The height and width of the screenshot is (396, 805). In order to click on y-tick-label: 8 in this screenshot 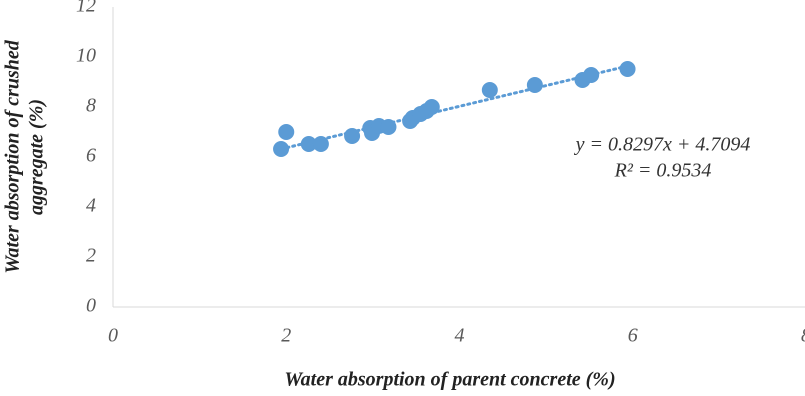, I will do `click(91, 106)`.